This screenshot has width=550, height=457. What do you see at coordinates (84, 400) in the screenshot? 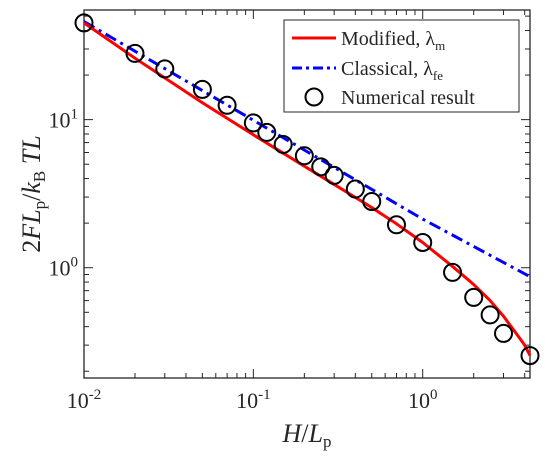
I see `x-tick-label: 10⁻²` at bounding box center [84, 400].